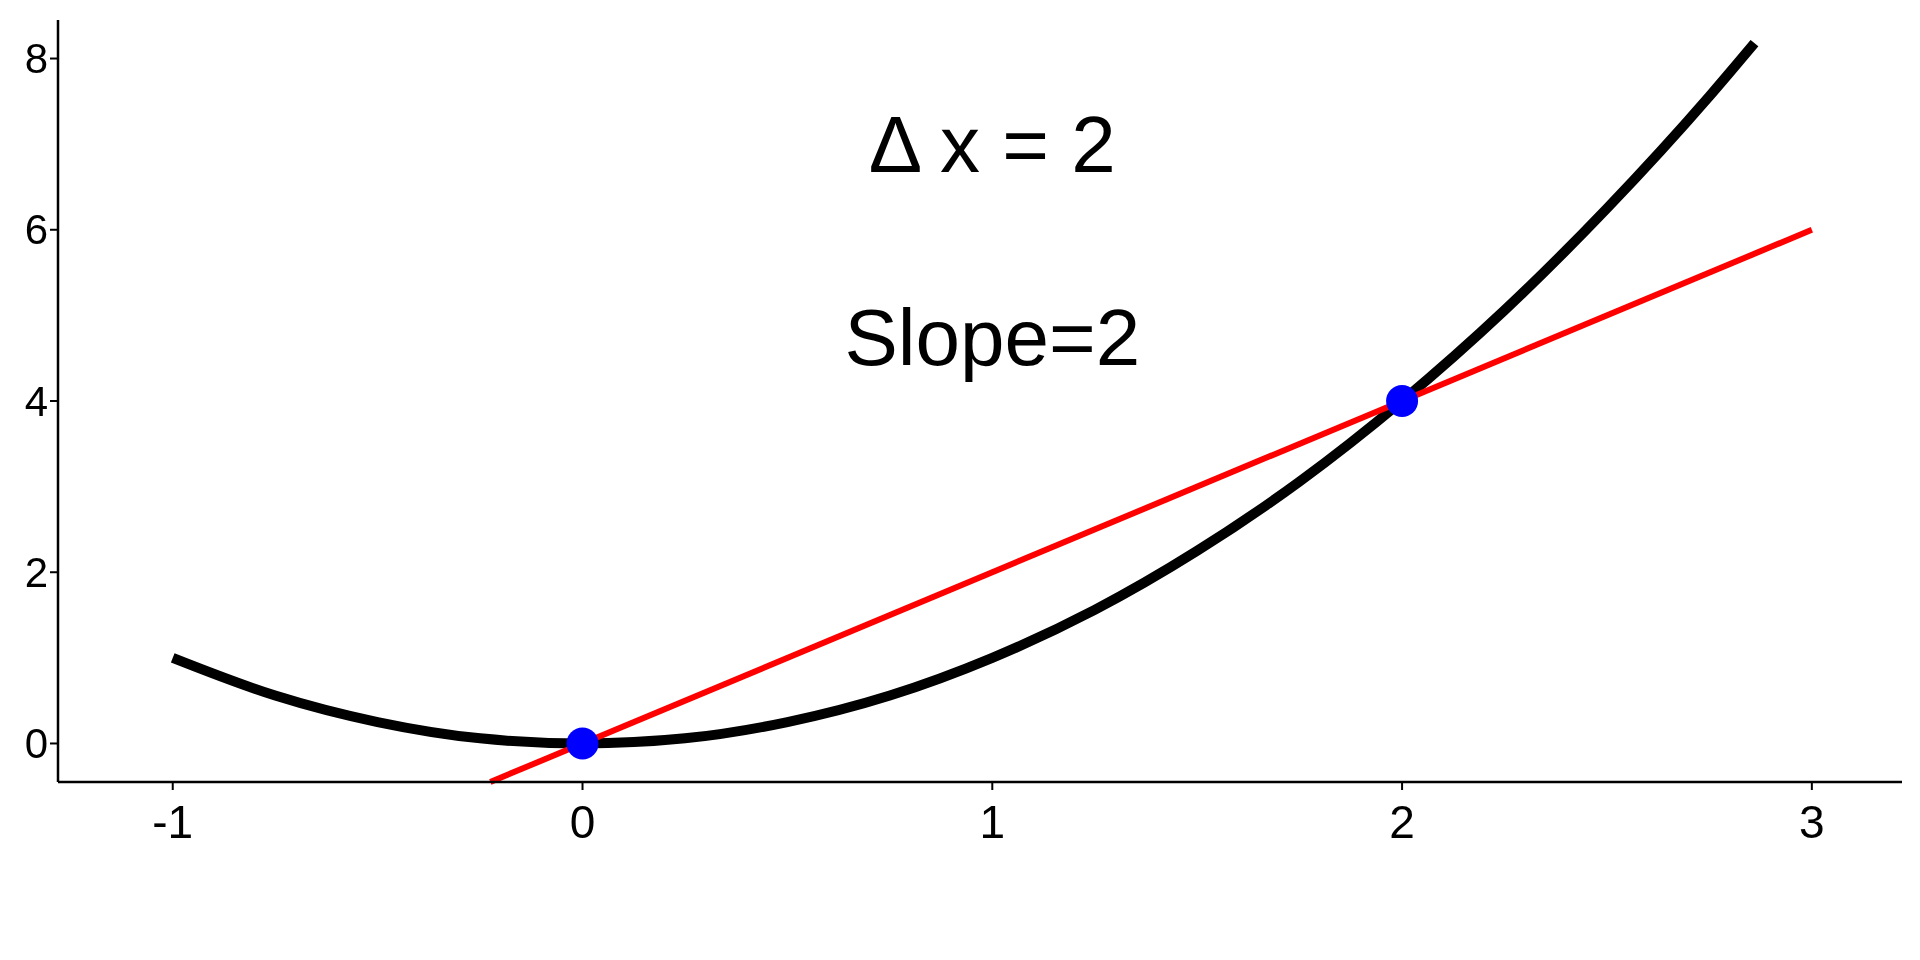 This screenshot has height=960, width=1920. Describe the element at coordinates (1812, 822) in the screenshot. I see `x-tick-label: 3` at that location.